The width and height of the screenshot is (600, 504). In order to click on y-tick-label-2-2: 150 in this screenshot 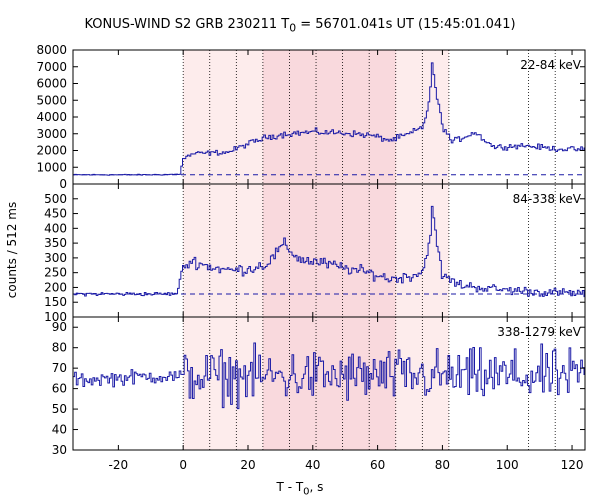, I will do `click(55, 302)`.